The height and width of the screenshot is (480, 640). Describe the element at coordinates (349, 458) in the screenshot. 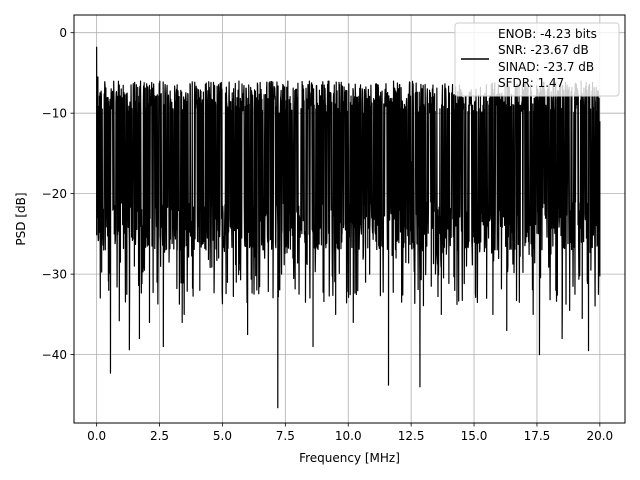

I see `x-axis-label: Frequency [MHz]` at that location.